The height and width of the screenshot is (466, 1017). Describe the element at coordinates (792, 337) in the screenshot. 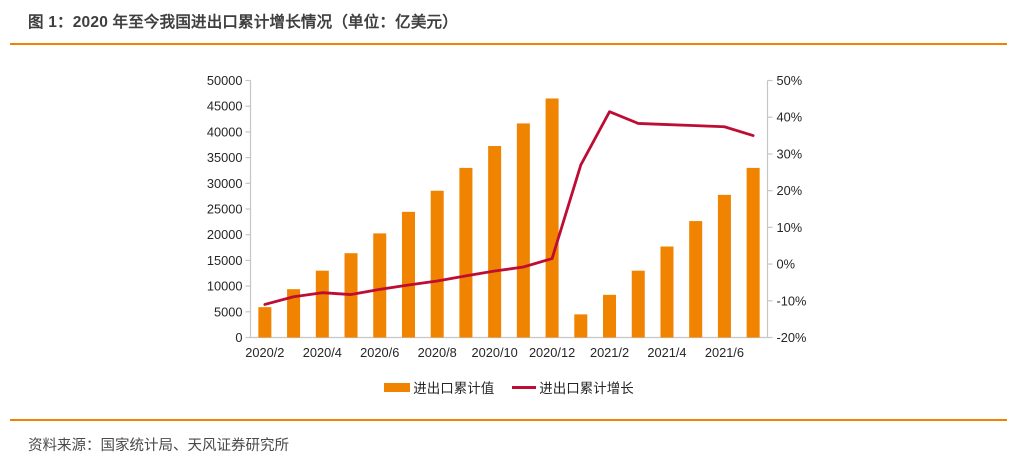

I see `y-axis-right-label: -20%` at that location.